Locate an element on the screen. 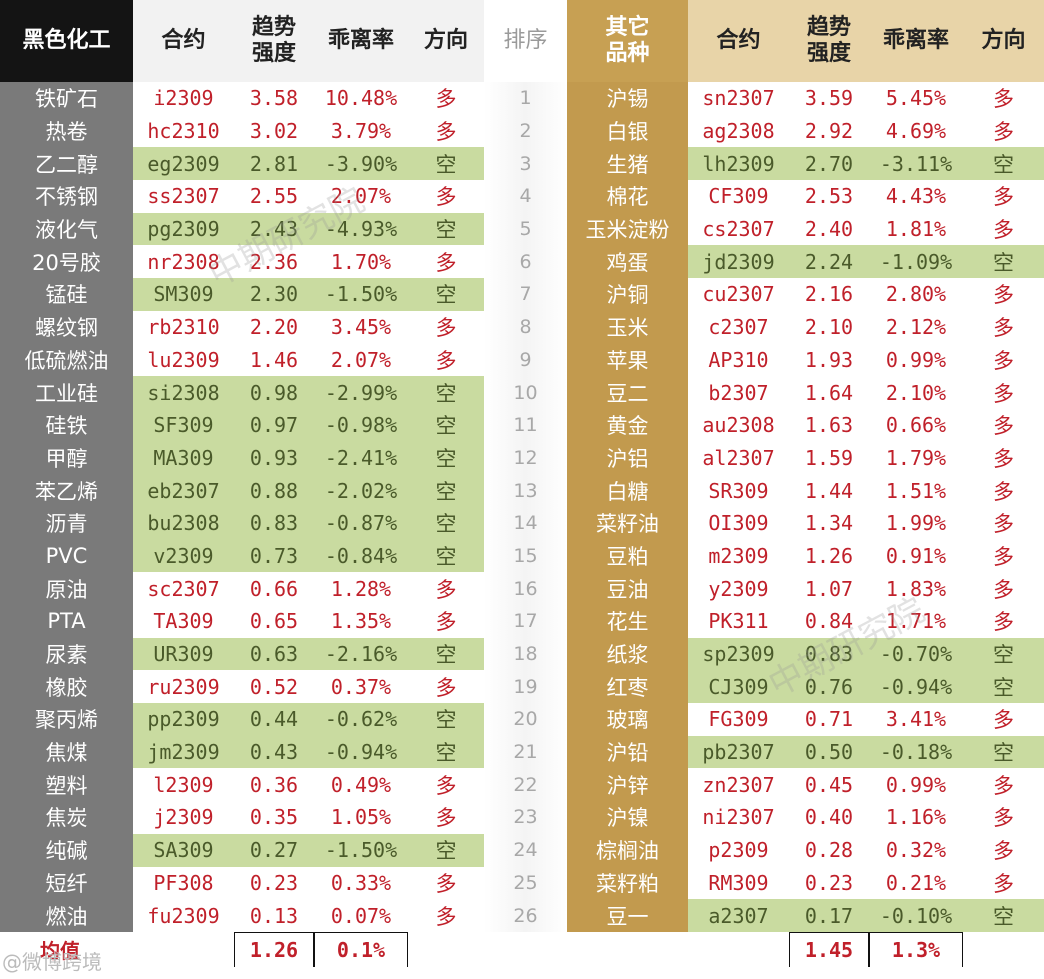 Image resolution: width=1044 pixels, height=979 pixels. left-trend-cell: 2.81 is located at coordinates (274, 164).